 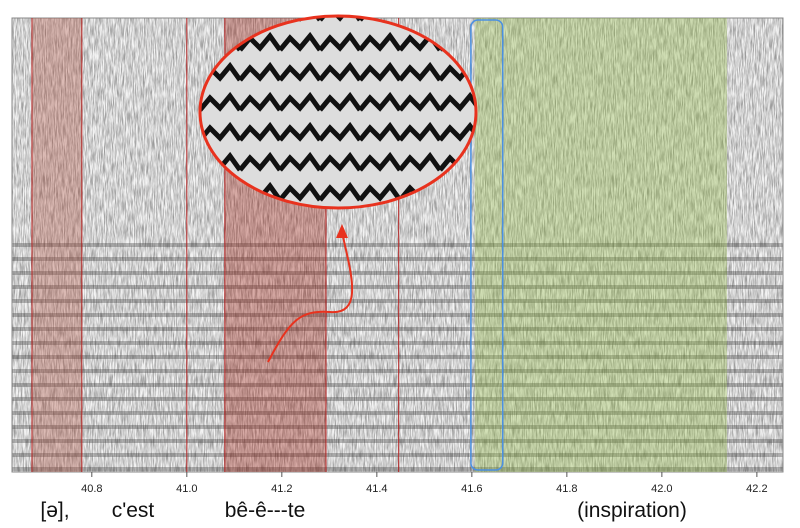 What do you see at coordinates (487, 245) in the screenshot?
I see `highlight-box` at bounding box center [487, 245].